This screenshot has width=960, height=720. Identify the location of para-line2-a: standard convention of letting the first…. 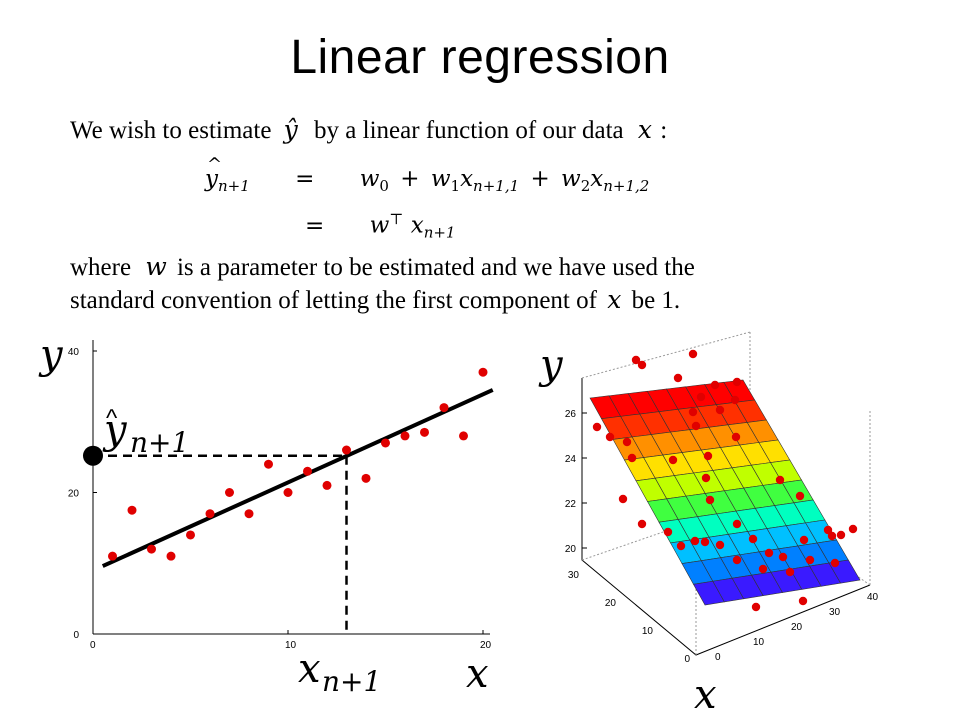
(333, 300).